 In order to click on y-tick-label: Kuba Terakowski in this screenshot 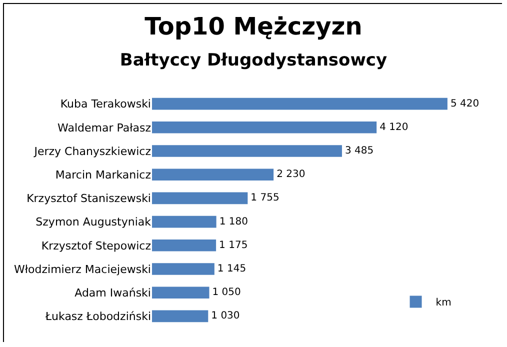, I will do `click(105, 104)`.